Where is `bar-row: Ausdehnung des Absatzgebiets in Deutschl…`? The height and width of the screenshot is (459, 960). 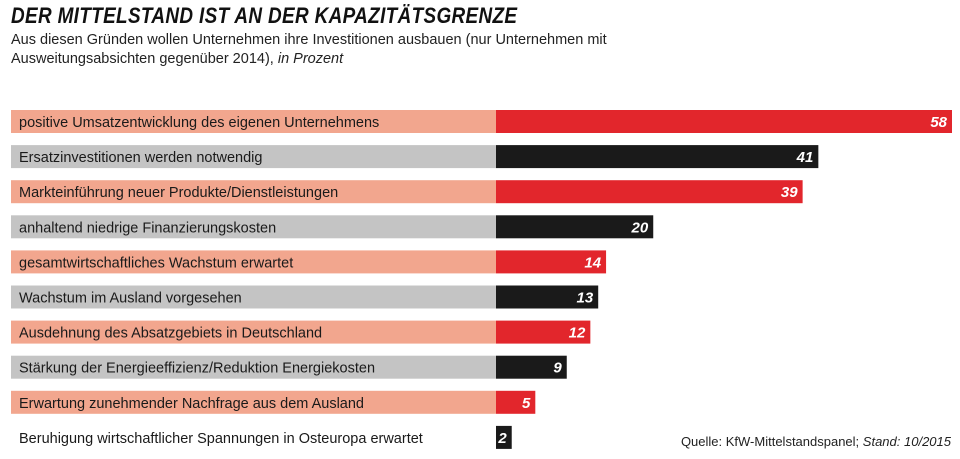
bar-row: Ausdehnung des Absatzgebiets in Deutschl… is located at coordinates (301, 332).